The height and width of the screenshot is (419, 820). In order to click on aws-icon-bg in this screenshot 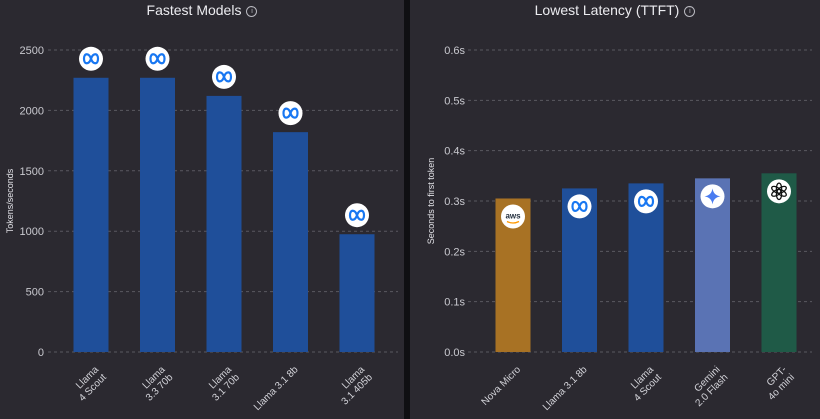, I will do `click(513, 216)`.